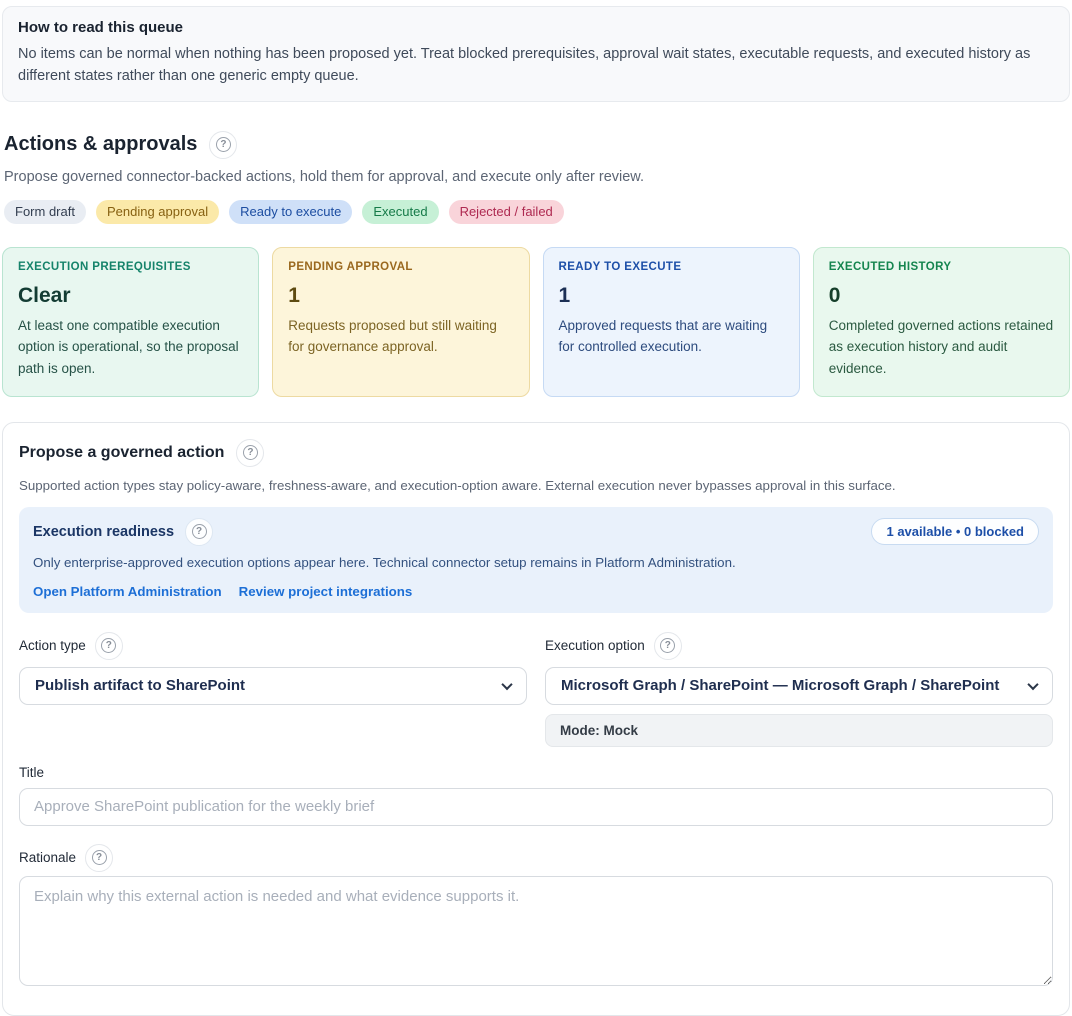 This screenshot has width=1072, height=1016. Describe the element at coordinates (400, 211) in the screenshot. I see `legend-badge-executed: Executed` at that location.